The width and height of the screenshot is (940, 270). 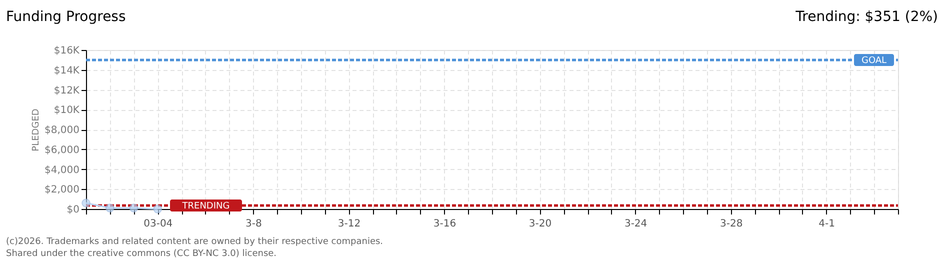 I want to click on y-tick-label: $4,000, so click(x=62, y=170).